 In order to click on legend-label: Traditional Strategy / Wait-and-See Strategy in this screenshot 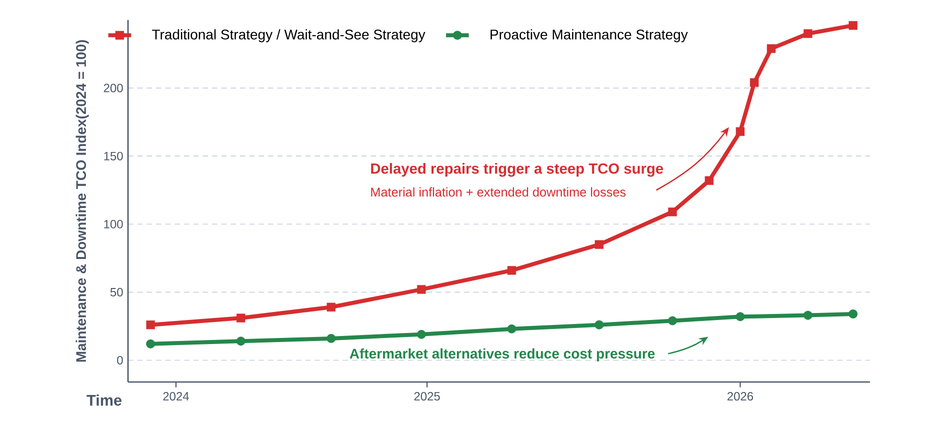, I will do `click(289, 35)`.